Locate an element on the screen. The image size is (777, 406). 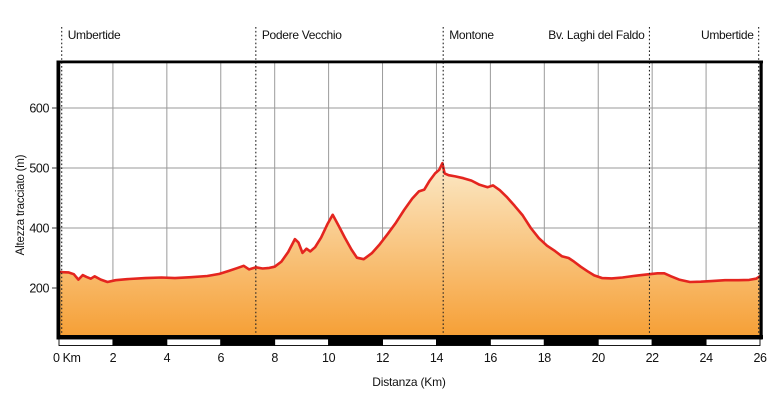
y-tick-label: 400 is located at coordinates (39, 229).